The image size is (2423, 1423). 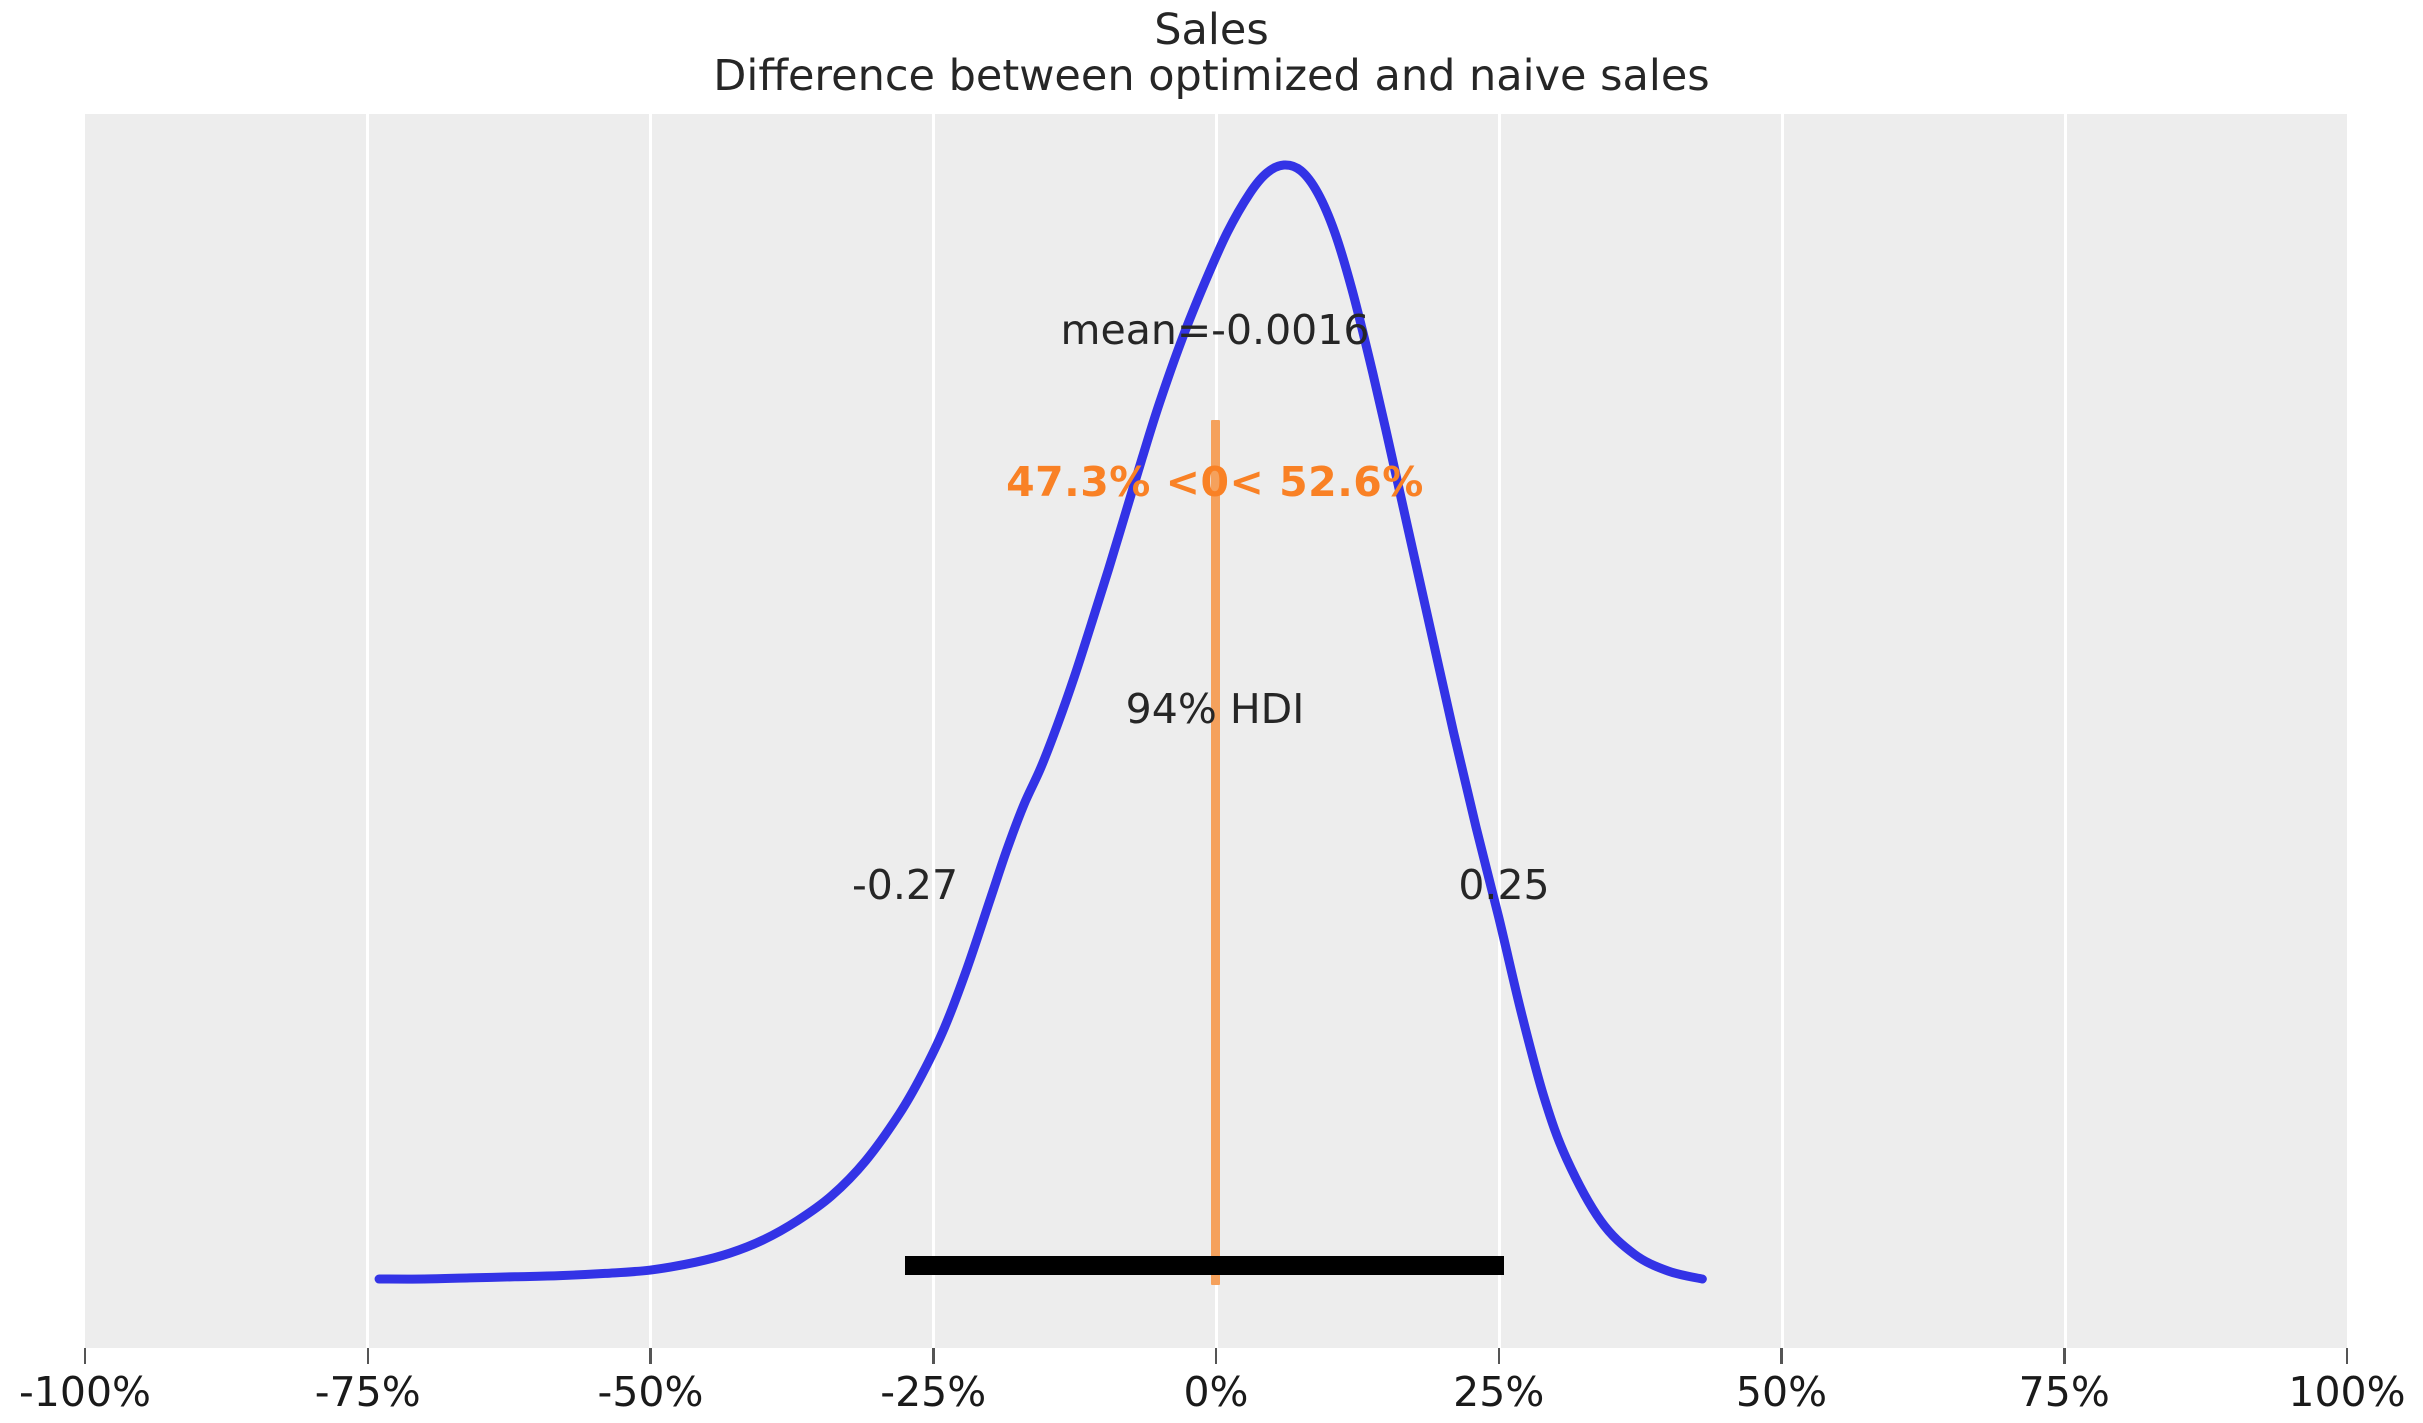 What do you see at coordinates (1216, 1392) in the screenshot?
I see `x-tick-label: 0%` at bounding box center [1216, 1392].